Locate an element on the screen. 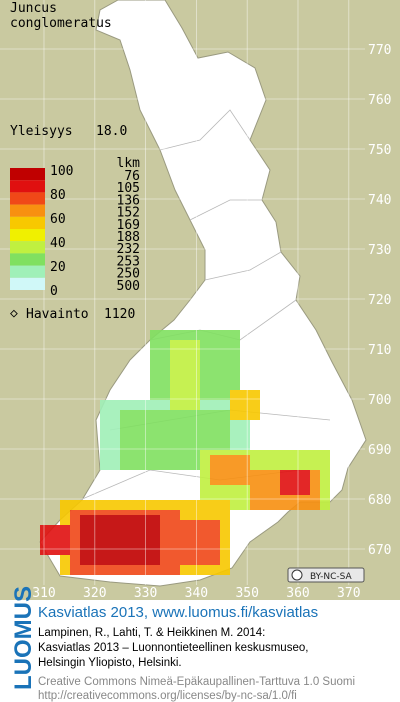 The height and width of the screenshot is (702, 400). y-tick-label: 730 is located at coordinates (379, 250).